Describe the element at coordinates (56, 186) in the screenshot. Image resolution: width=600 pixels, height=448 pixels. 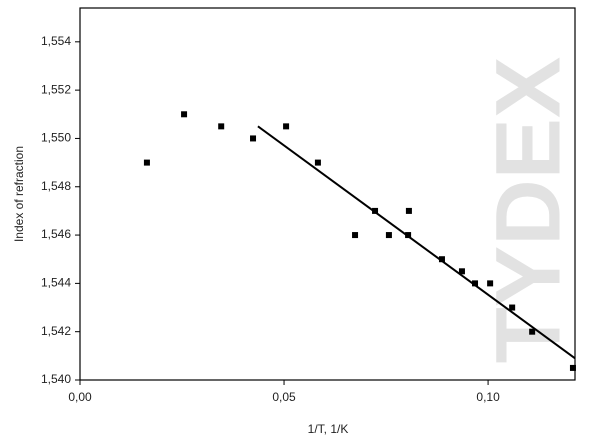
I see `y-tick-label: 1,548` at that location.